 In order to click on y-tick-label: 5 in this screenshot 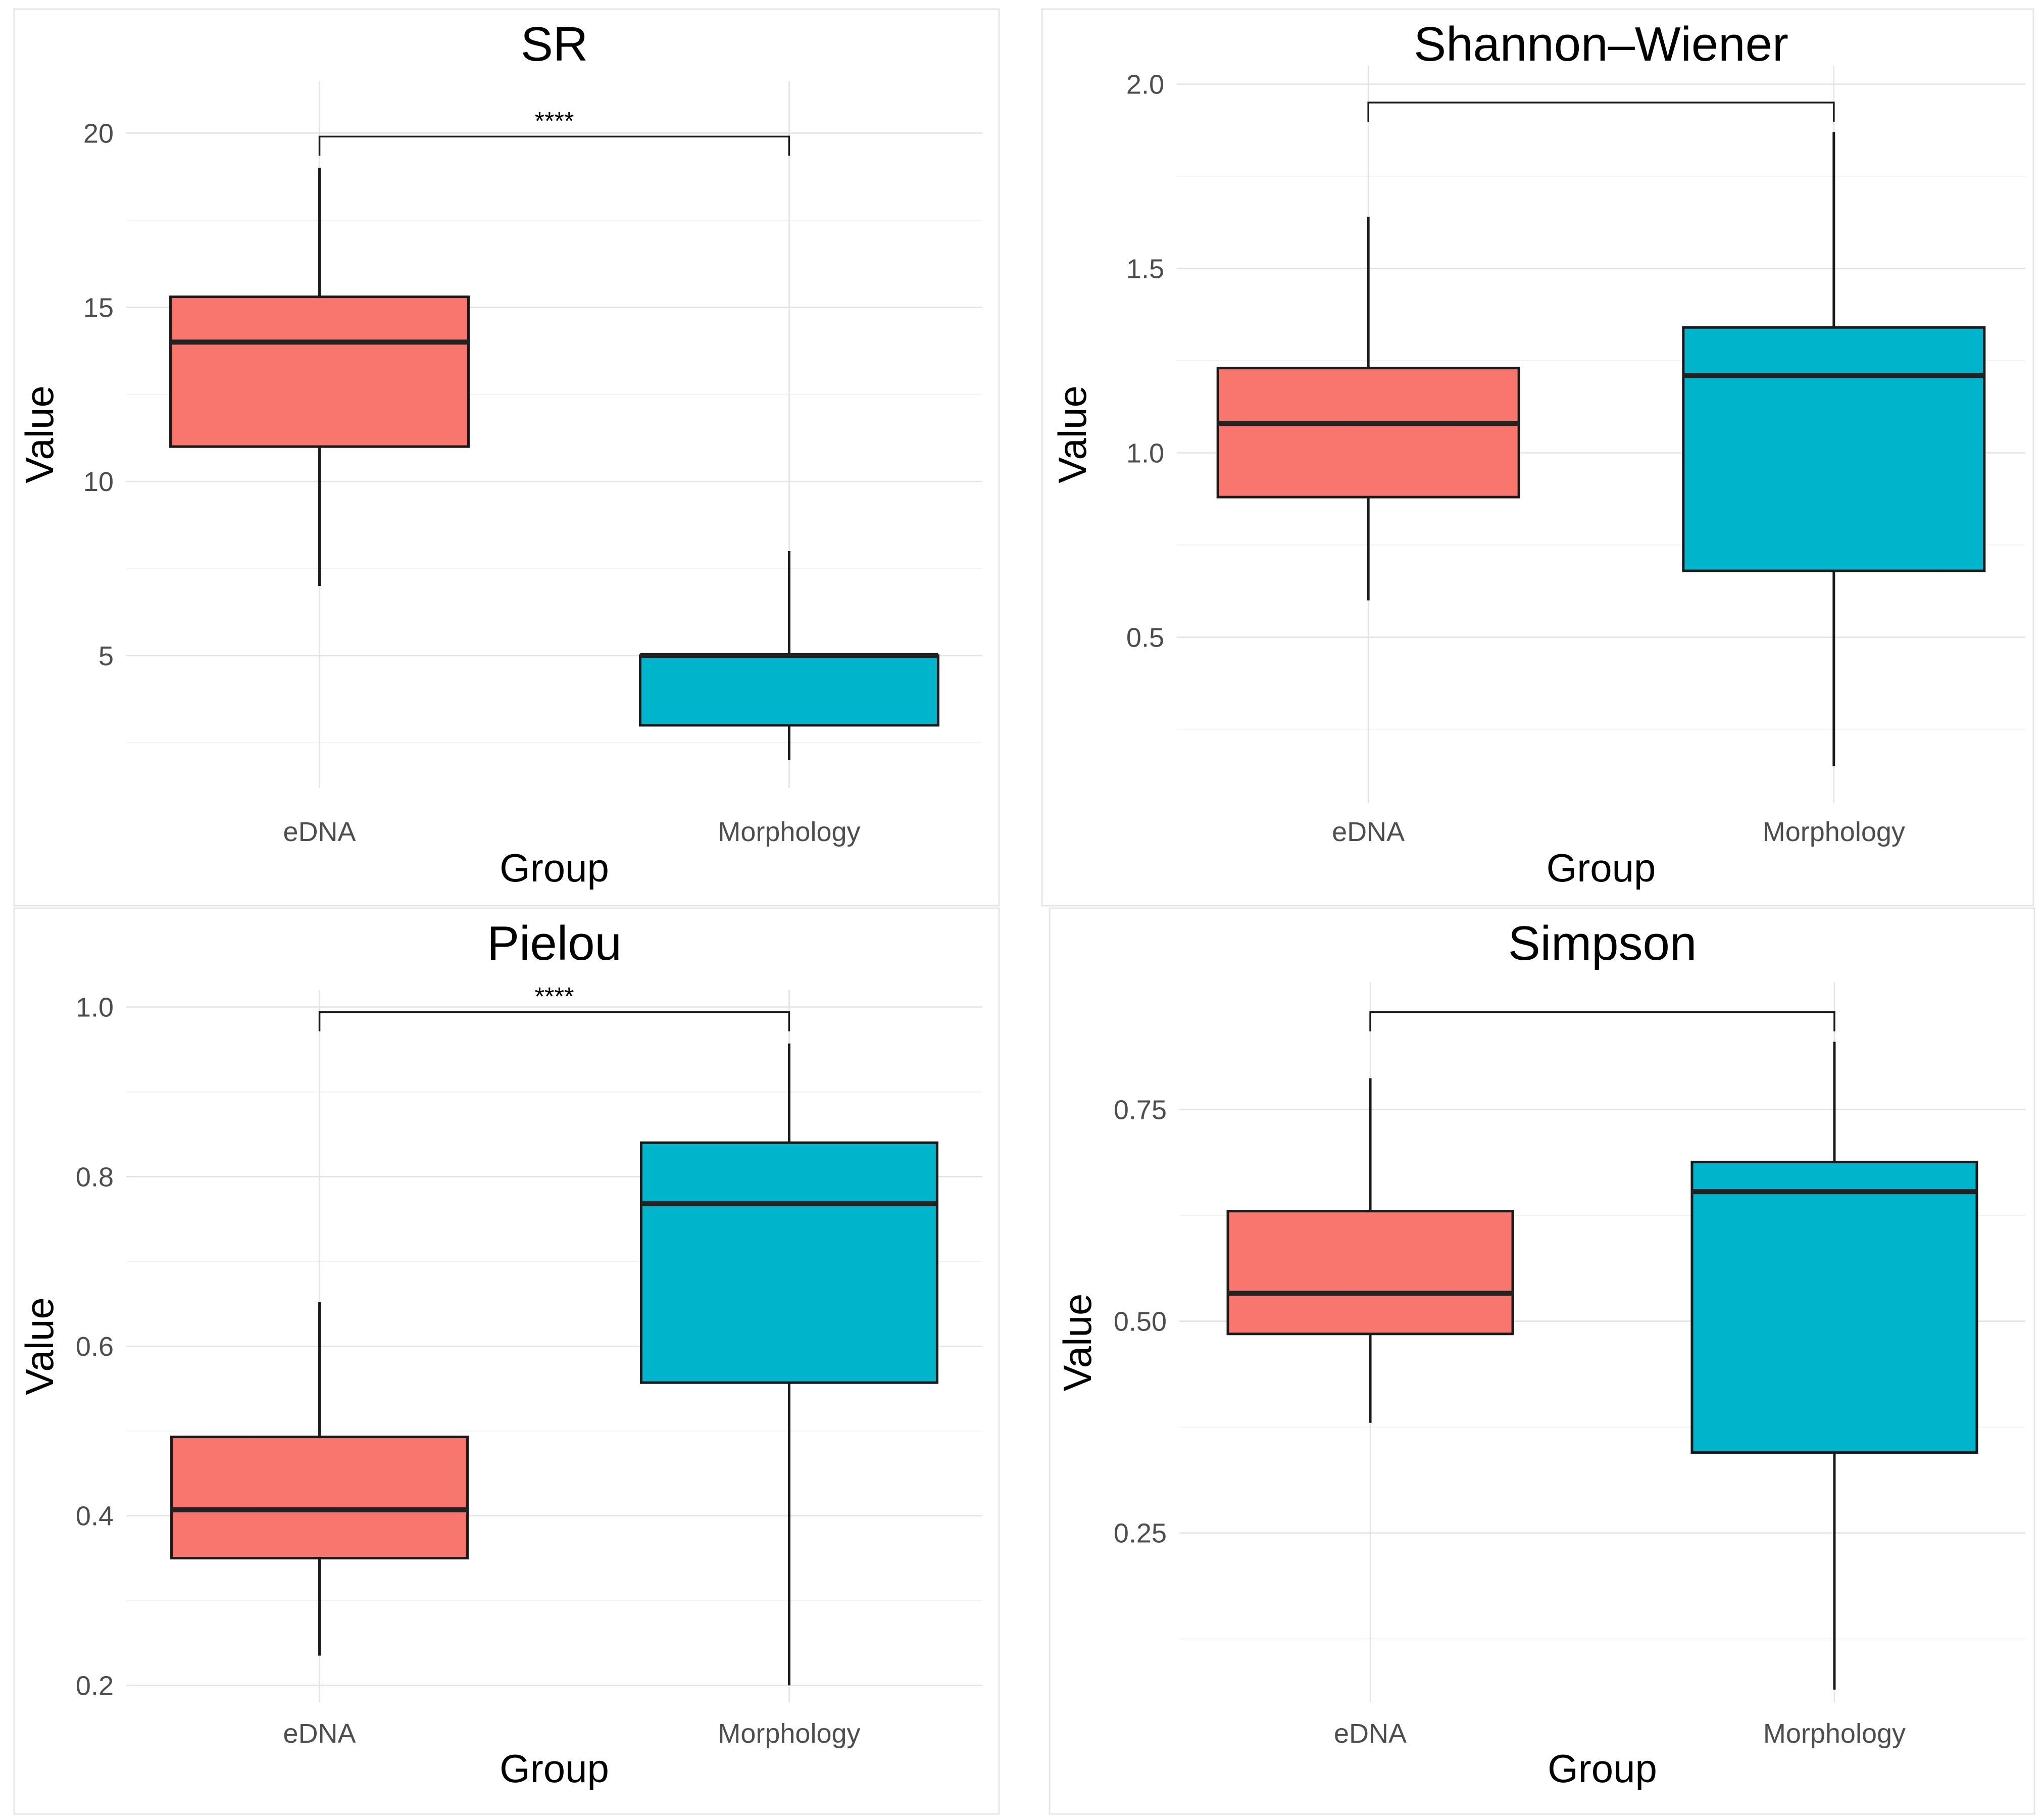, I will do `click(106, 656)`.